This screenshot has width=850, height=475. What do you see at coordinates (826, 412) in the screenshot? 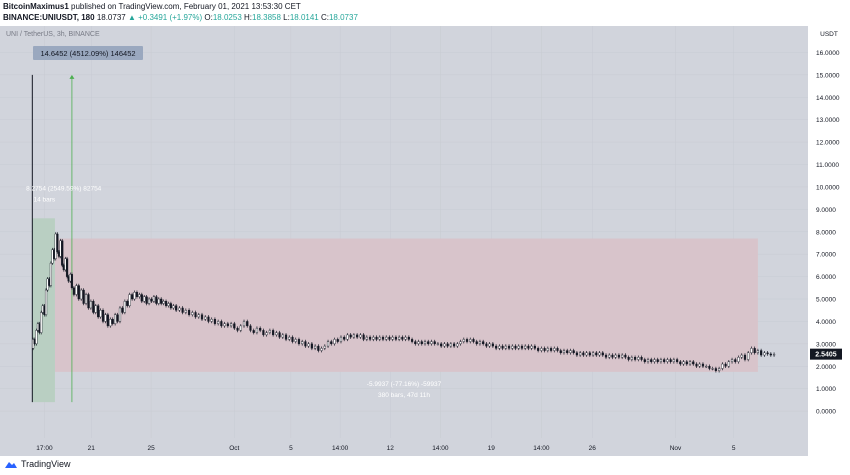
I see `price-tick: 0.0000` at bounding box center [826, 412].